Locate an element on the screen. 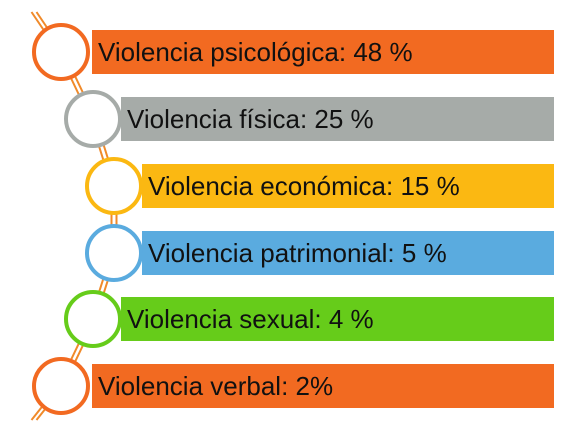 This screenshot has width=566, height=434. item-bar-economica: Violencia económica: 15 % is located at coordinates (348, 186).